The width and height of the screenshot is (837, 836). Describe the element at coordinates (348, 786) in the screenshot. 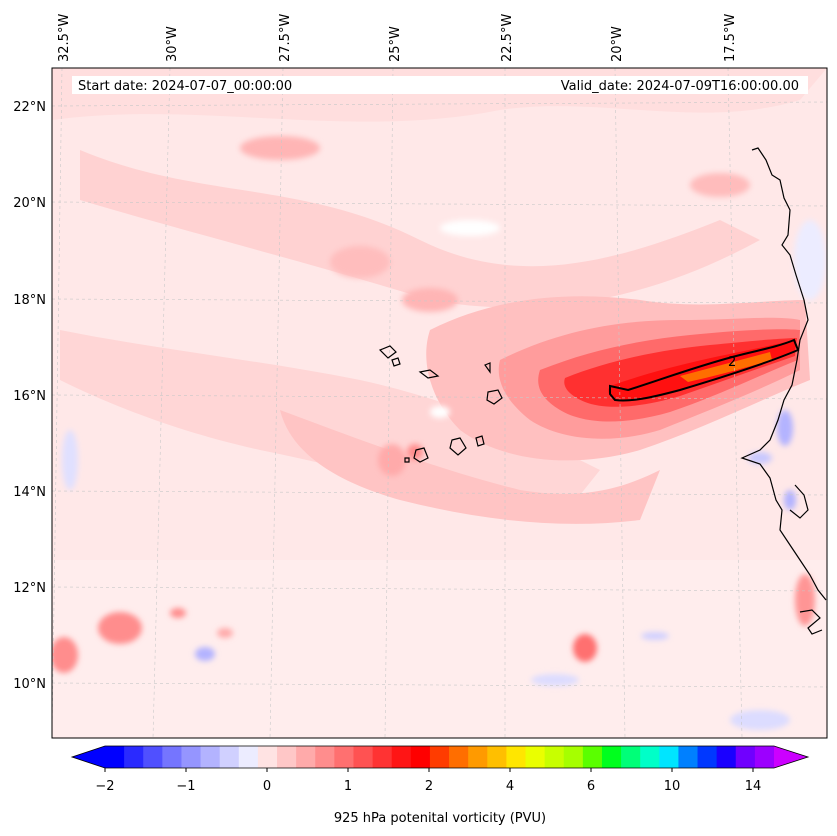

I see `colorbar-tick-label: 1` at that location.